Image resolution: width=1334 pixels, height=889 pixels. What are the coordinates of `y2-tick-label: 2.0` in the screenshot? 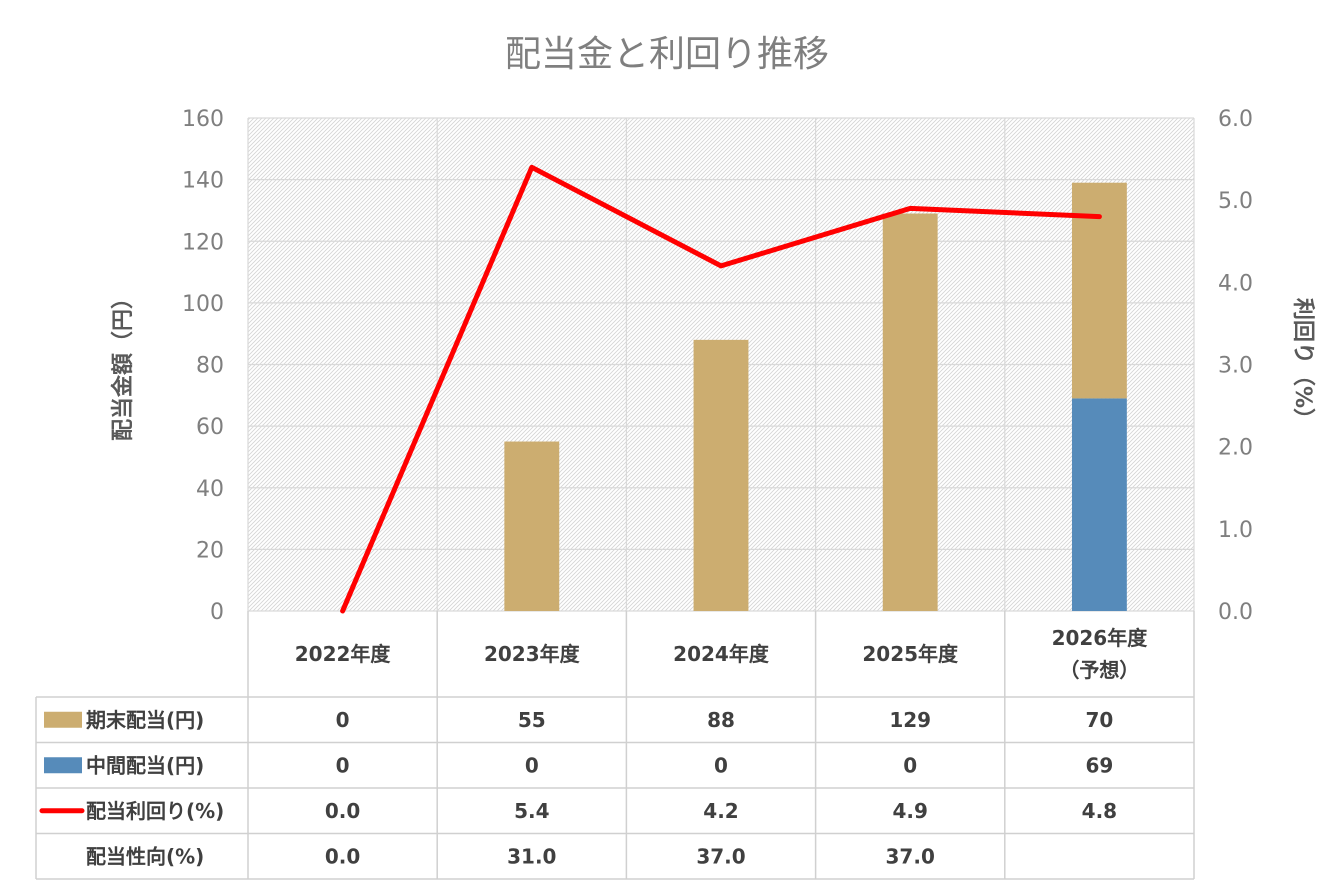 It's located at (1235, 448).